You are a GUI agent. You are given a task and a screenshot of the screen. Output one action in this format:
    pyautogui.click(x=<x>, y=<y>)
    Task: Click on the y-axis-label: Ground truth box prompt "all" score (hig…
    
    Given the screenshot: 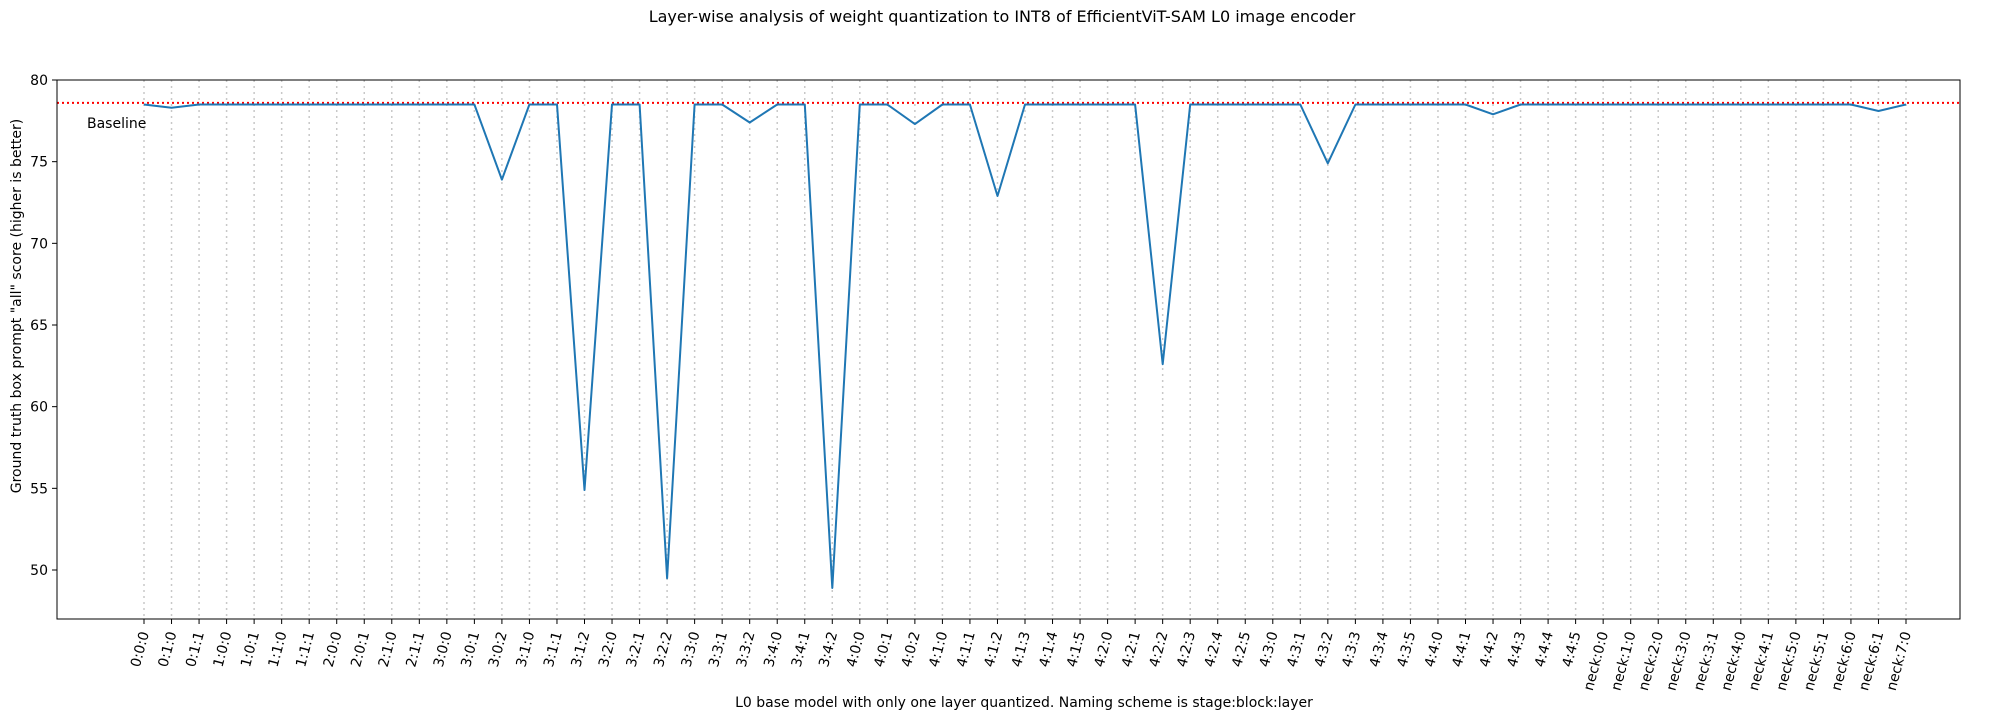 What is the action you would take?
    pyautogui.click(x=17, y=306)
    